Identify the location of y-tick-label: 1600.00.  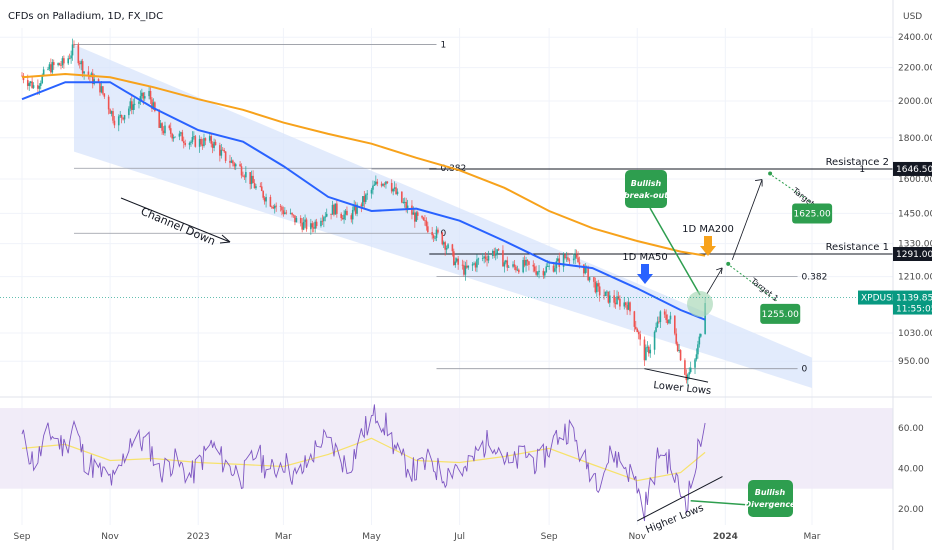
(915, 180).